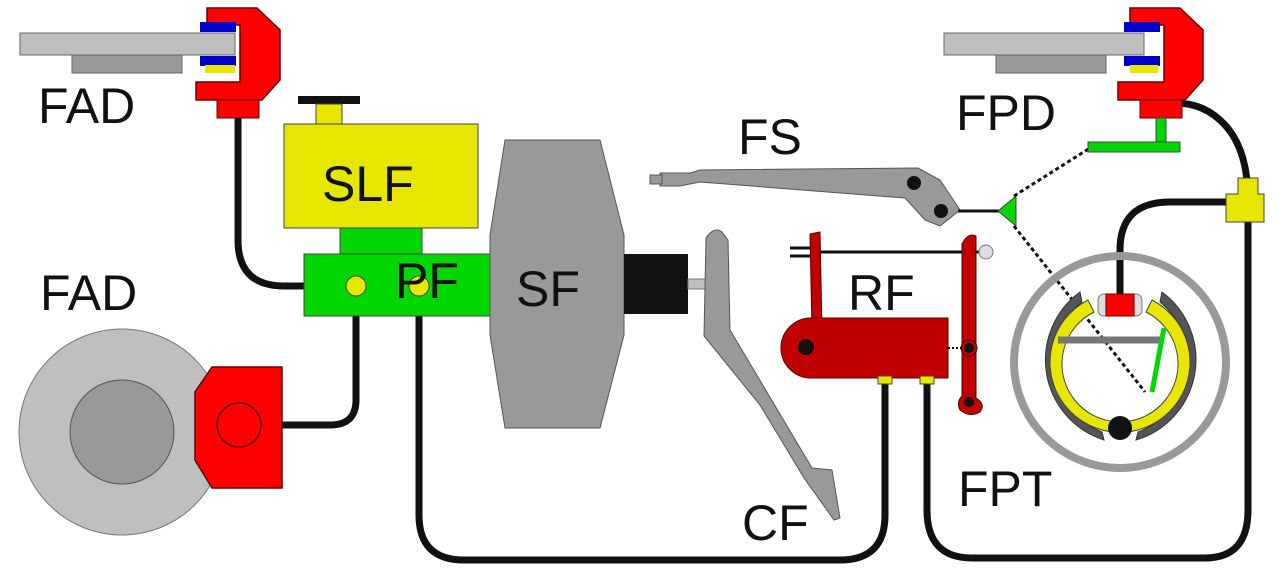  What do you see at coordinates (1120, 305) in the screenshot?
I see `drum-wheel-cylinder-core` at bounding box center [1120, 305].